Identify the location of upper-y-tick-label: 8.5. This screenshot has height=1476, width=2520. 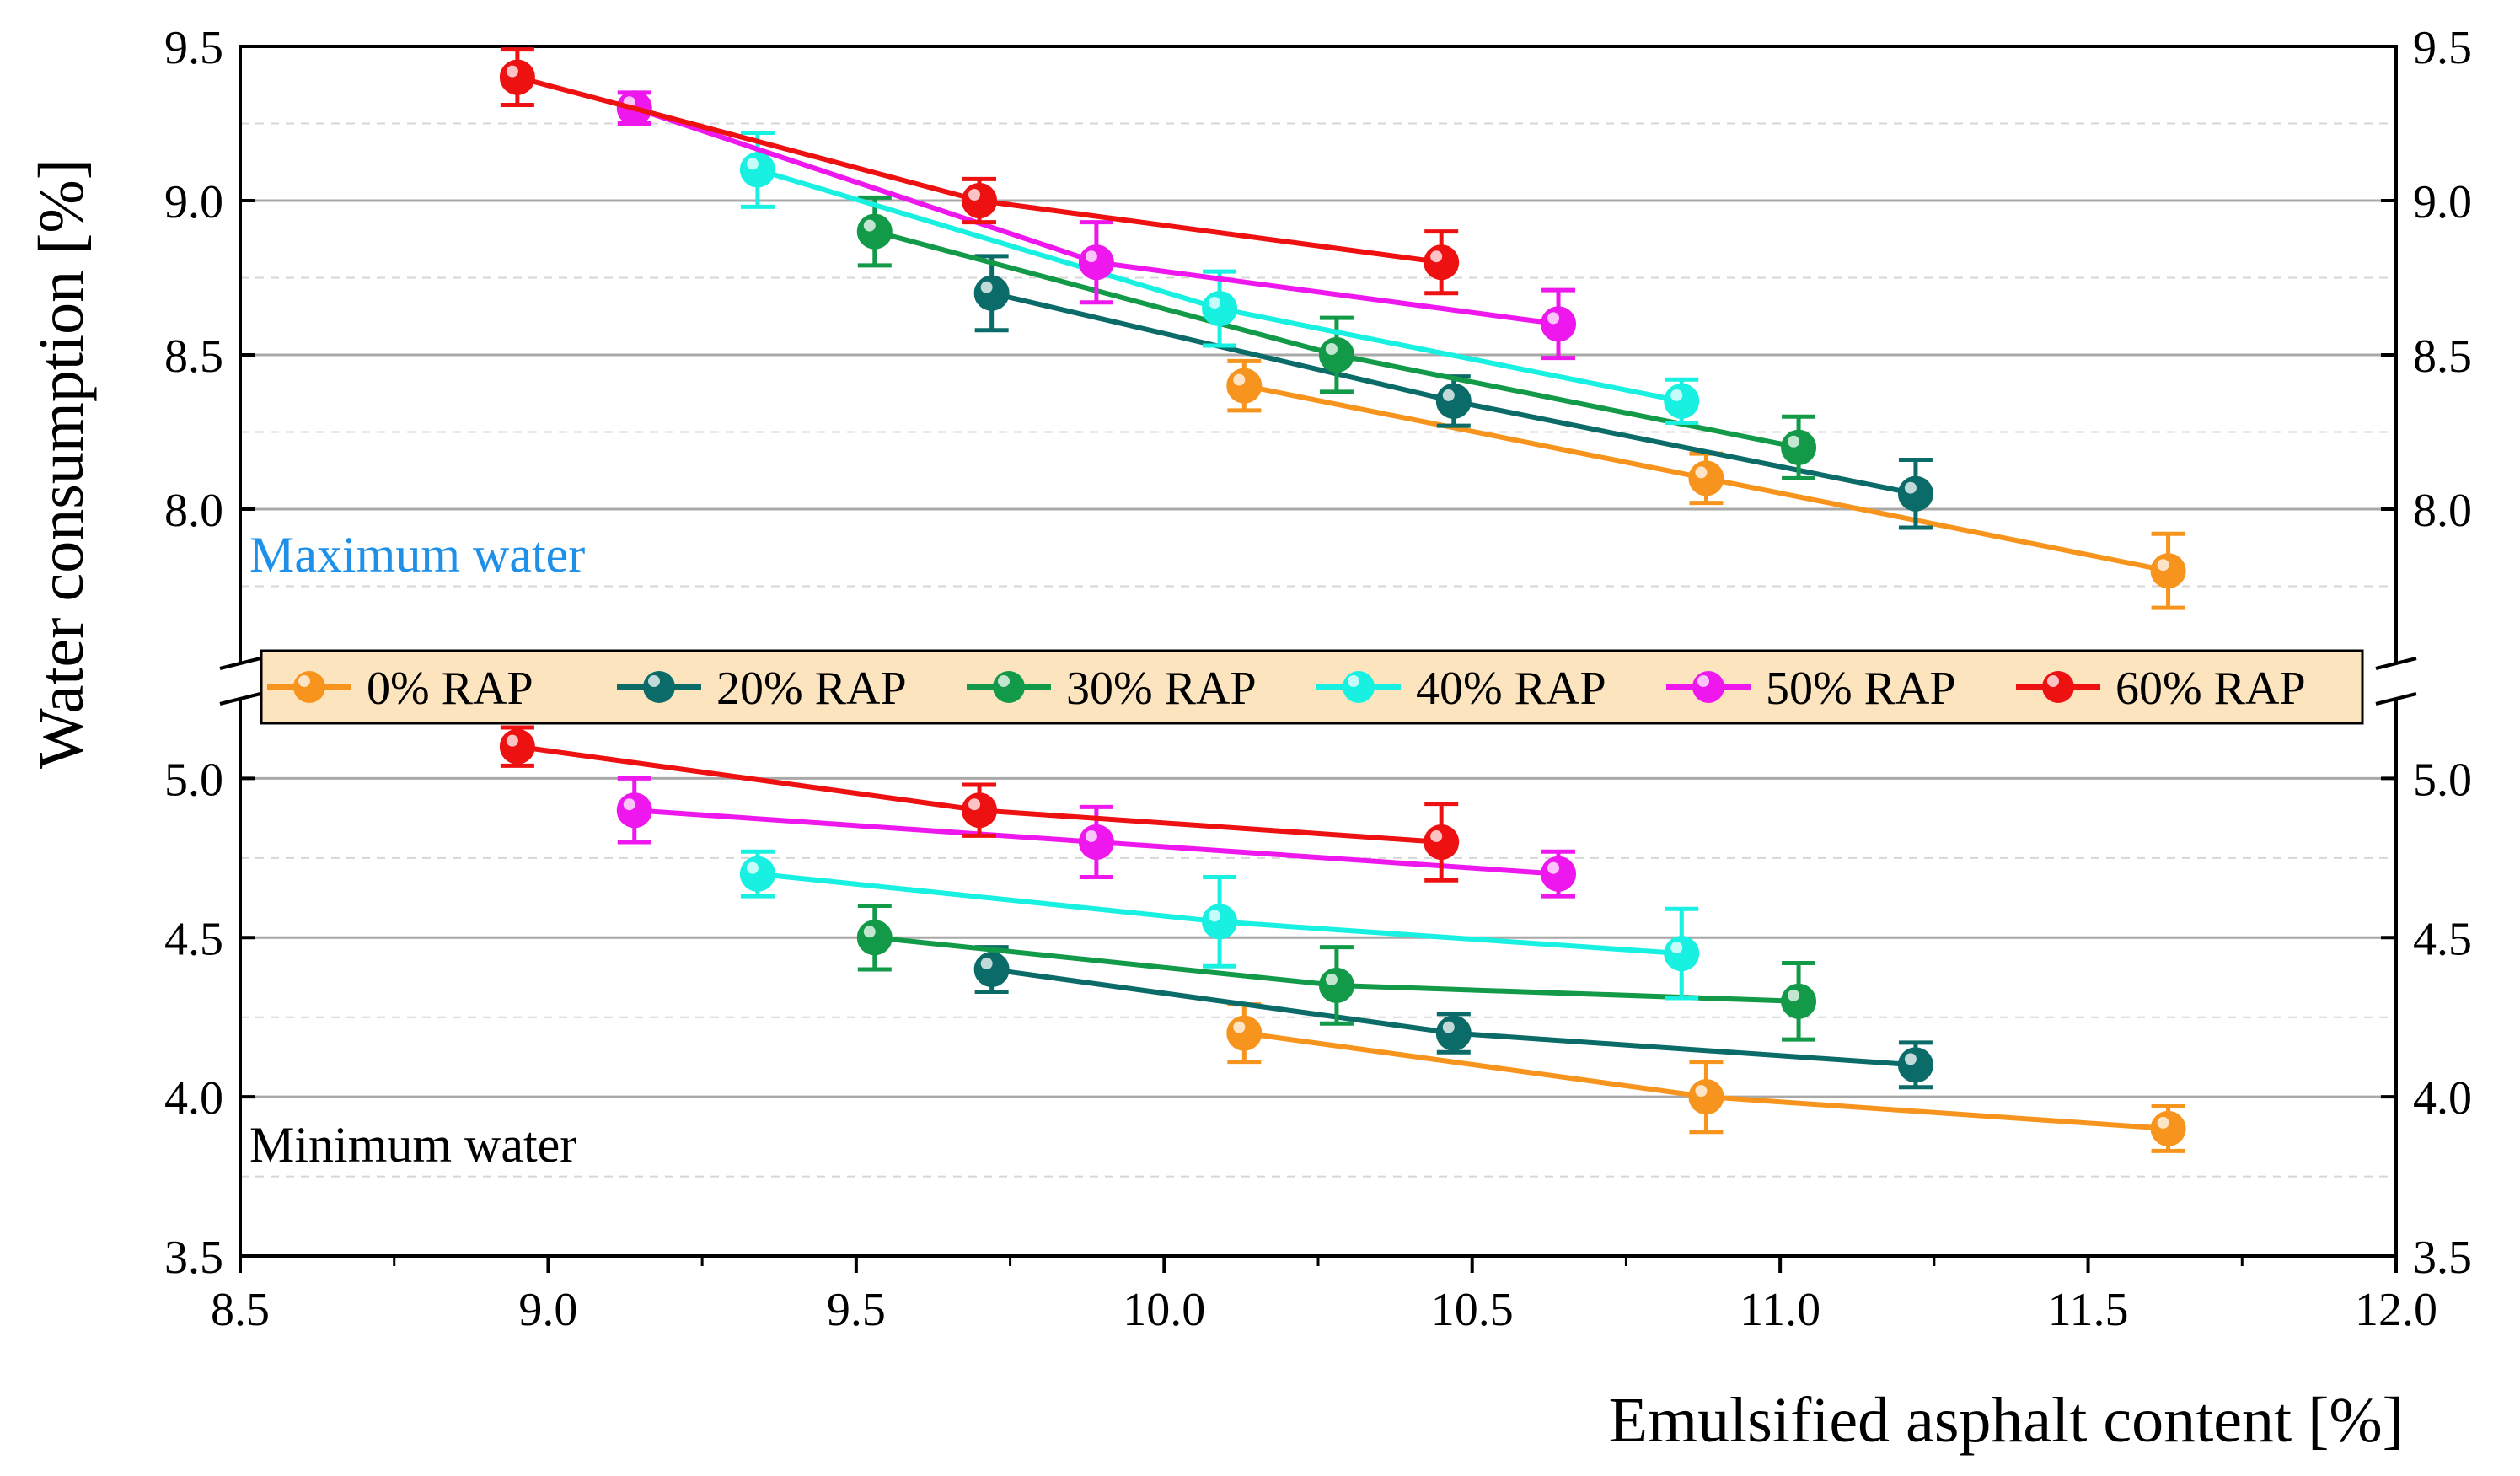
(193, 356).